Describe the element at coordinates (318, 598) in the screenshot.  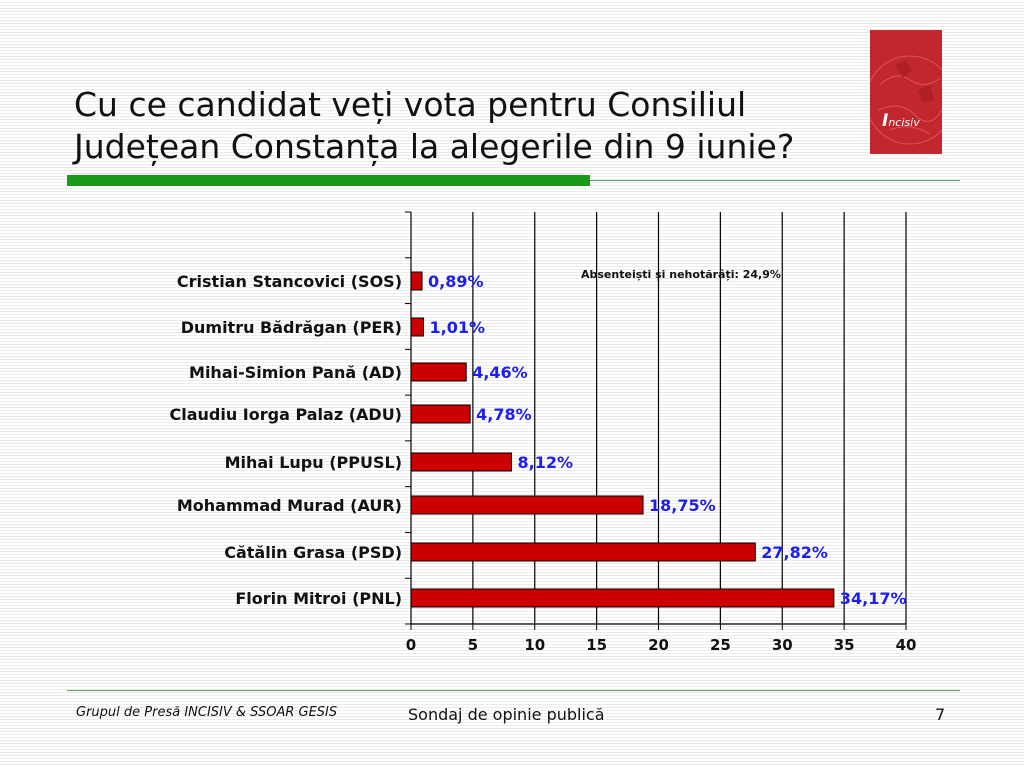
I see `category-label: Florin Mitroi (PNL)` at that location.